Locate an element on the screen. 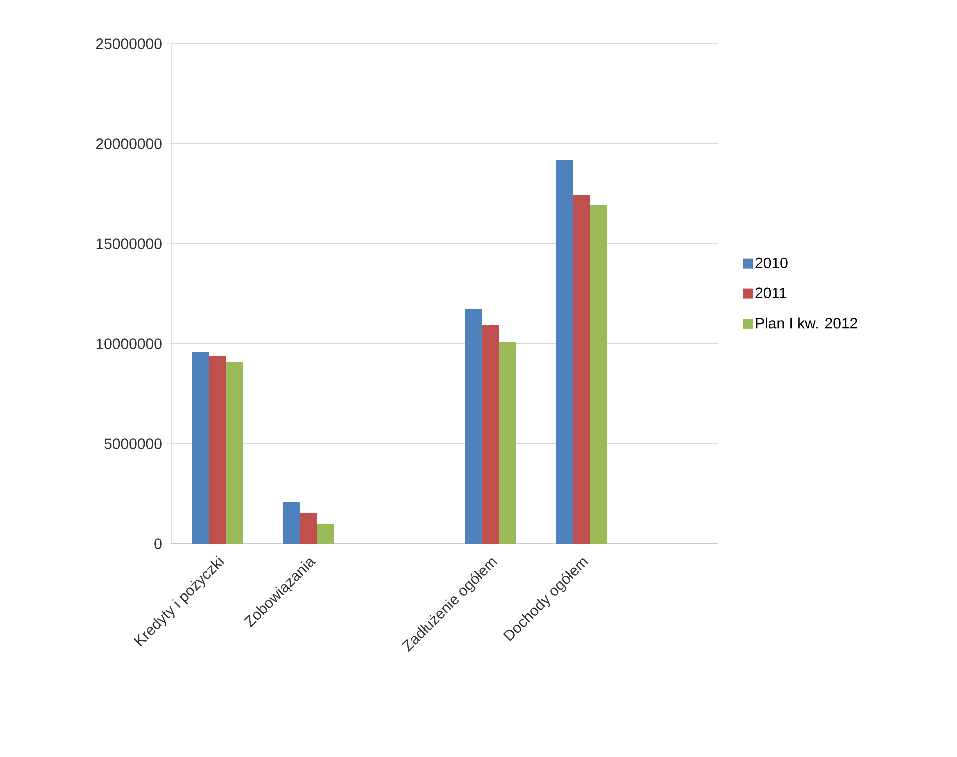  legend-label: Plan I kw. 2012 is located at coordinates (807, 323).